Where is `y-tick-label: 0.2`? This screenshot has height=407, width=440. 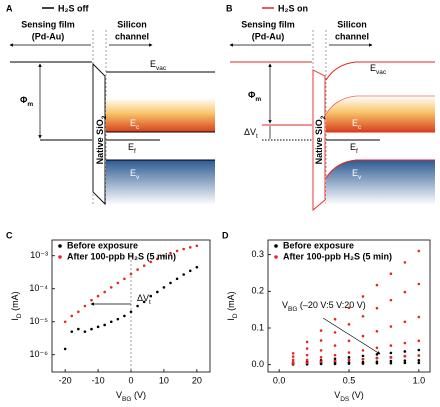 y-tick-label: 0.2 is located at coordinates (257, 291).